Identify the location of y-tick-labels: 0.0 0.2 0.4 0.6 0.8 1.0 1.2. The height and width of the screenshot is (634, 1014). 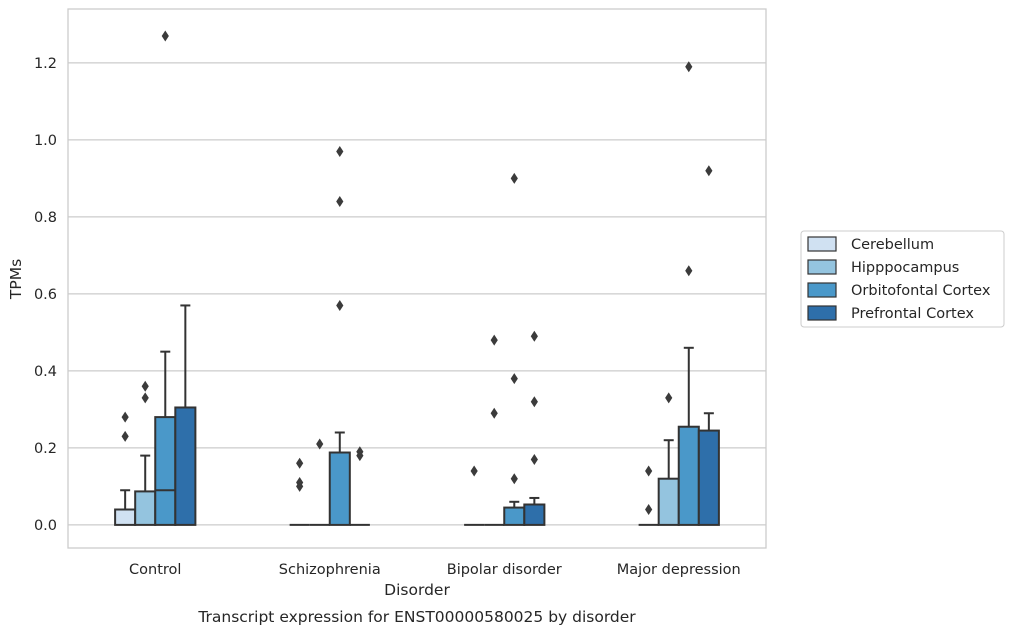
(45, 295).